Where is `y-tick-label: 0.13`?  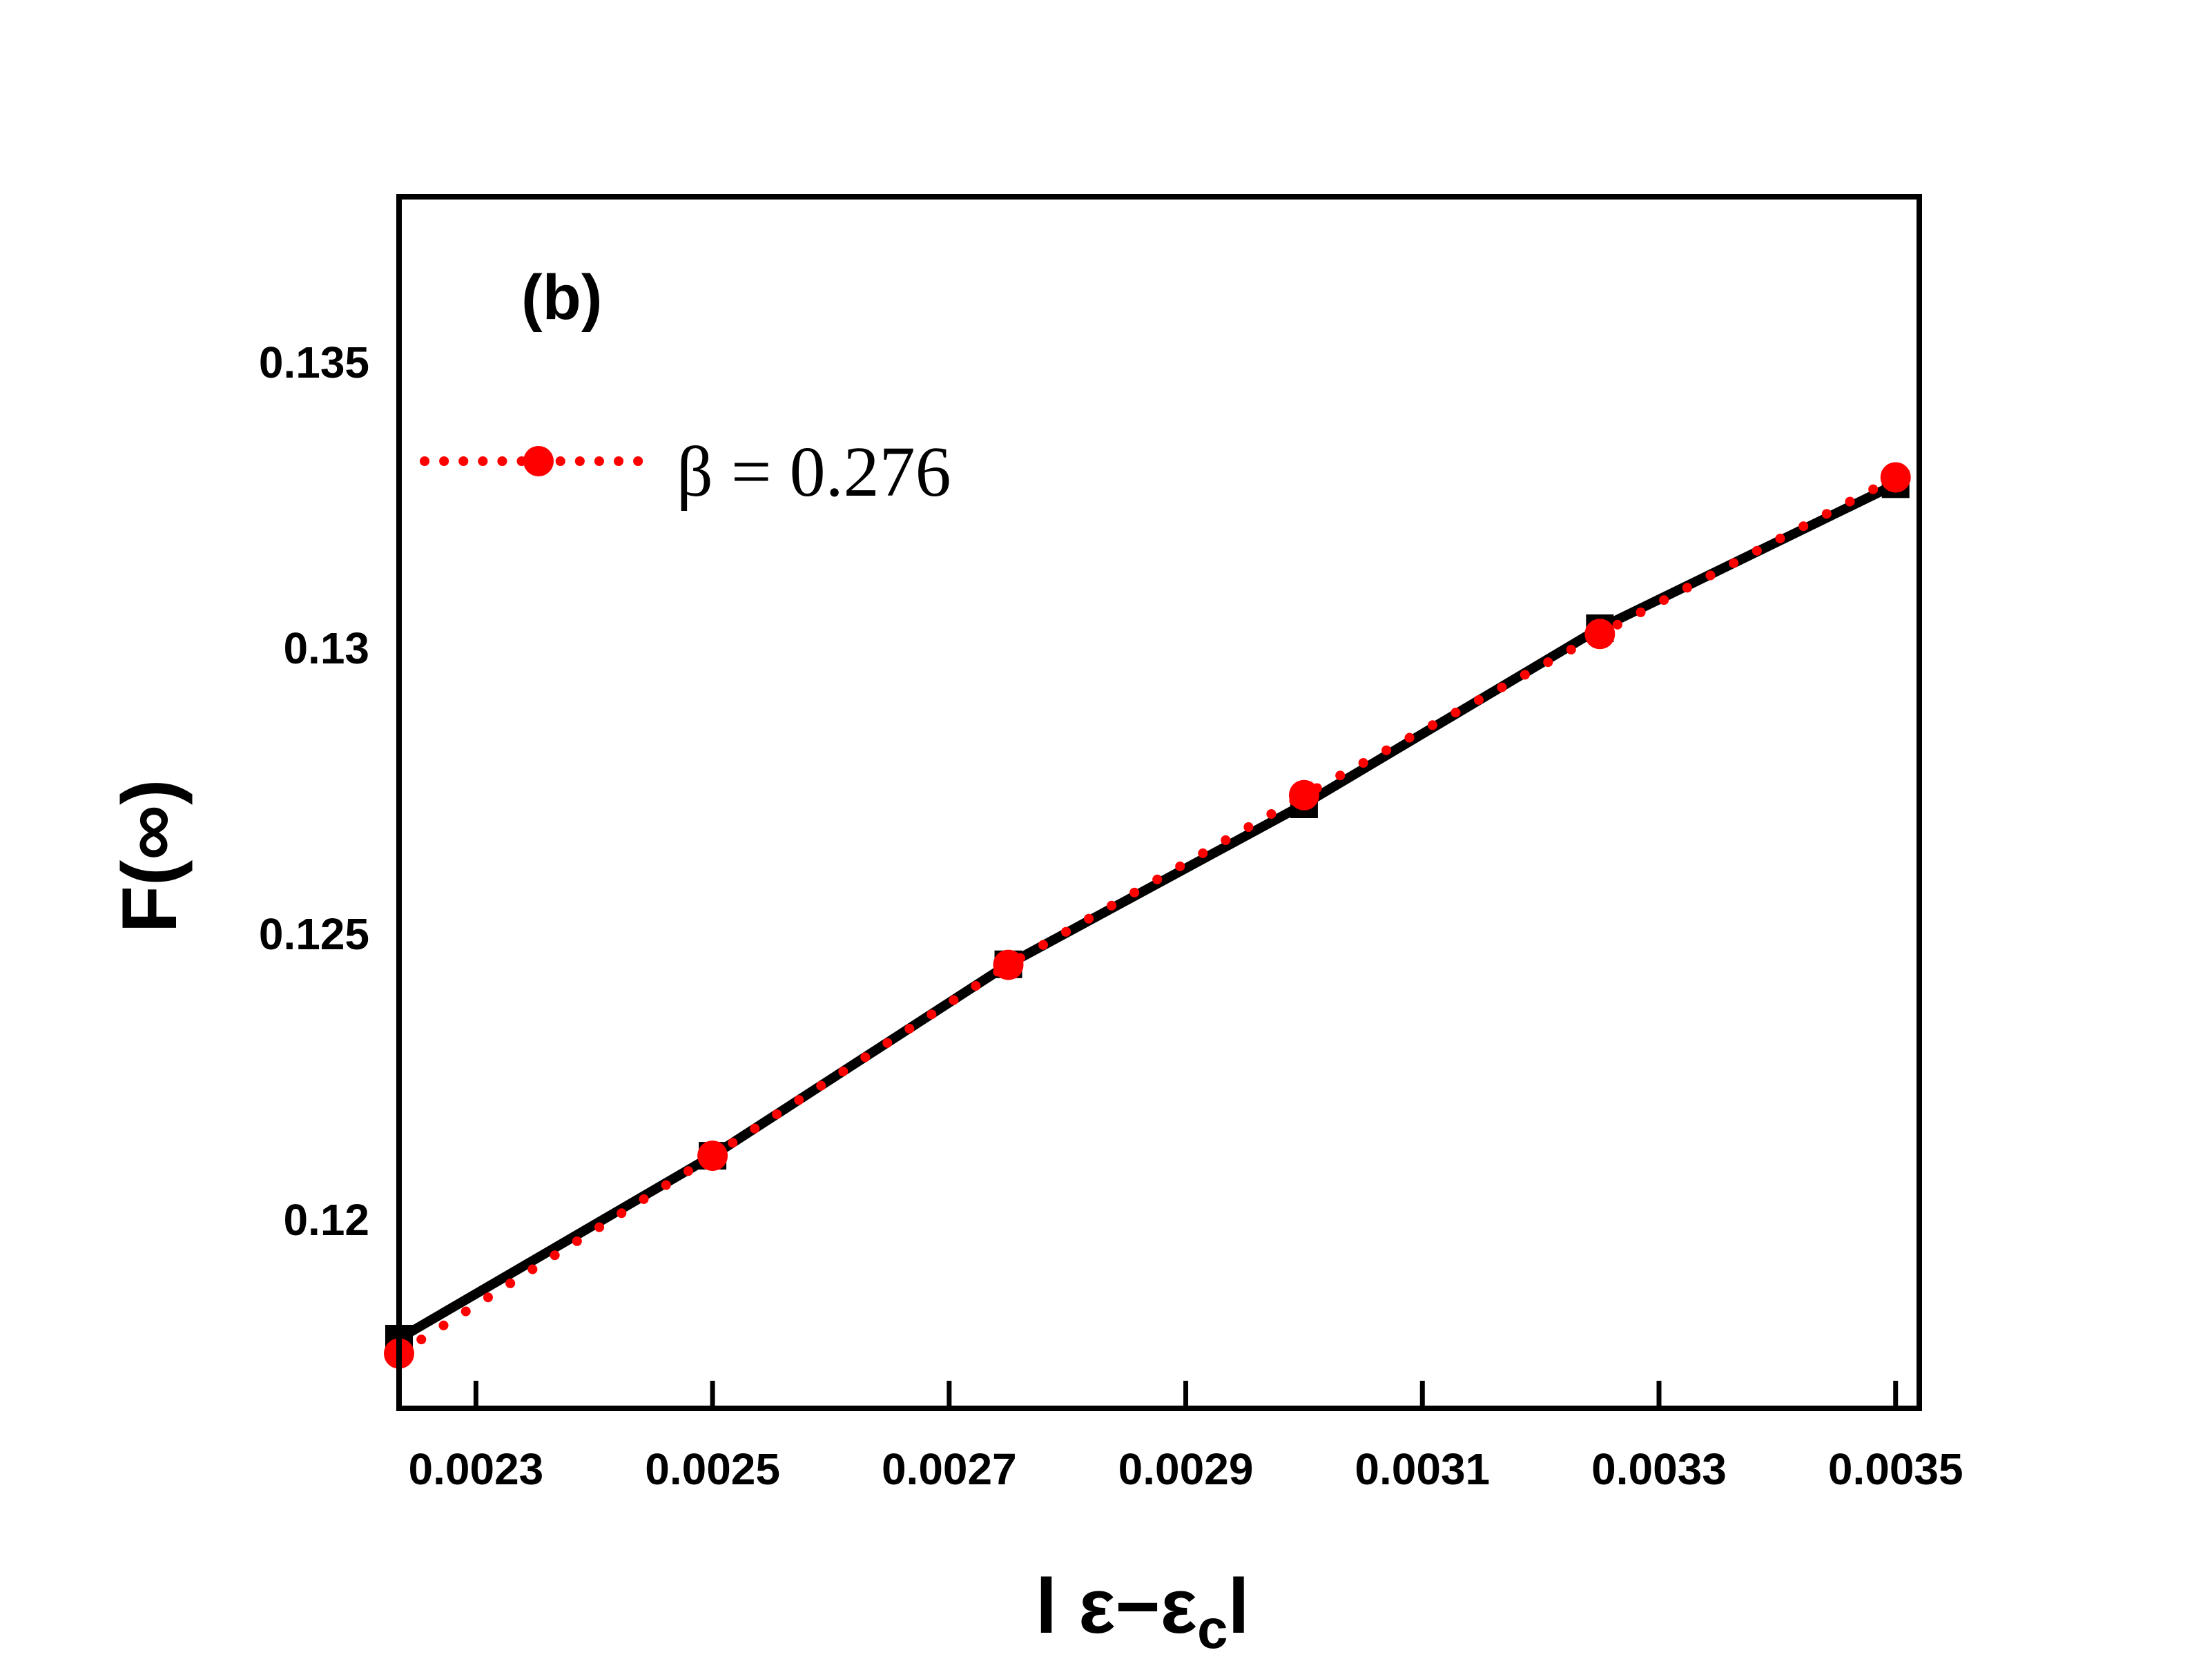
y-tick-label: 0.13 is located at coordinates (326, 648).